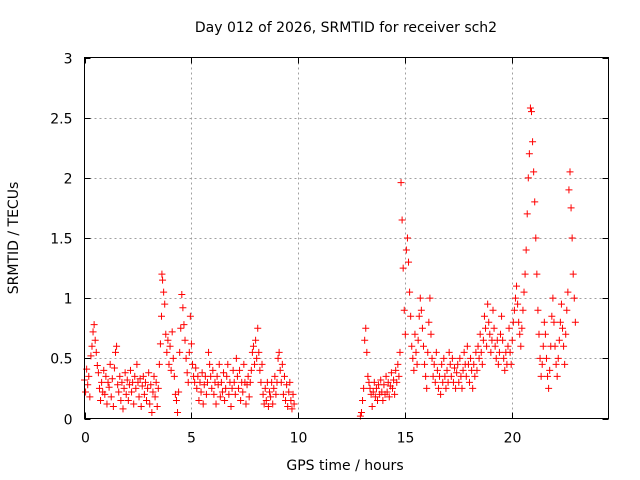 Image resolution: width=640 pixels, height=480 pixels. What do you see at coordinates (61, 240) in the screenshot?
I see `y-tick-label: 1.5` at bounding box center [61, 240].